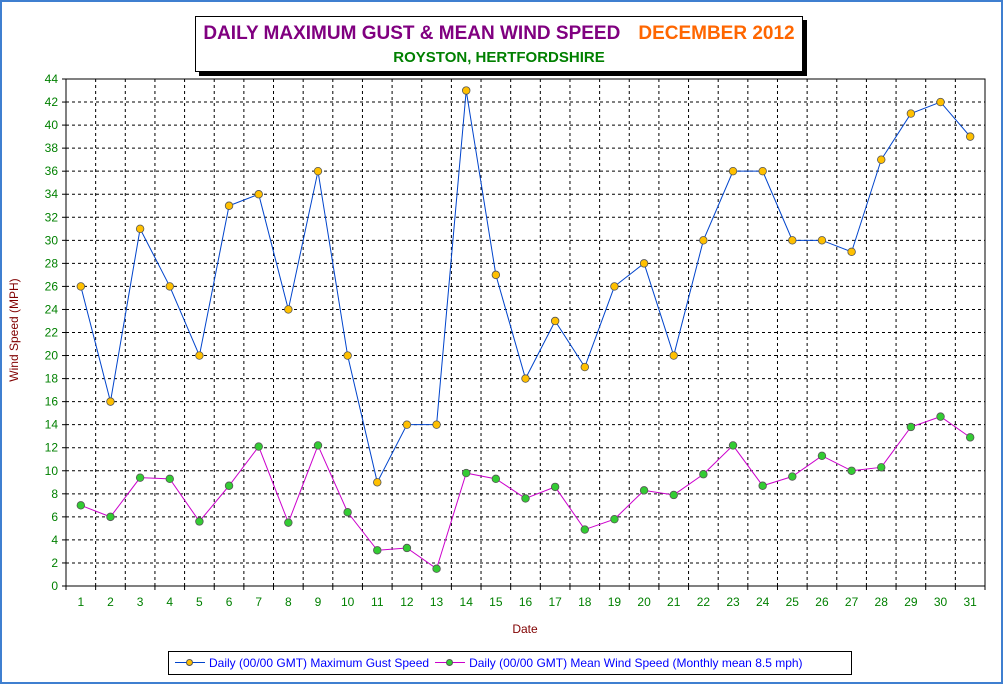  I want to click on x-tick-label: 4, so click(169, 602).